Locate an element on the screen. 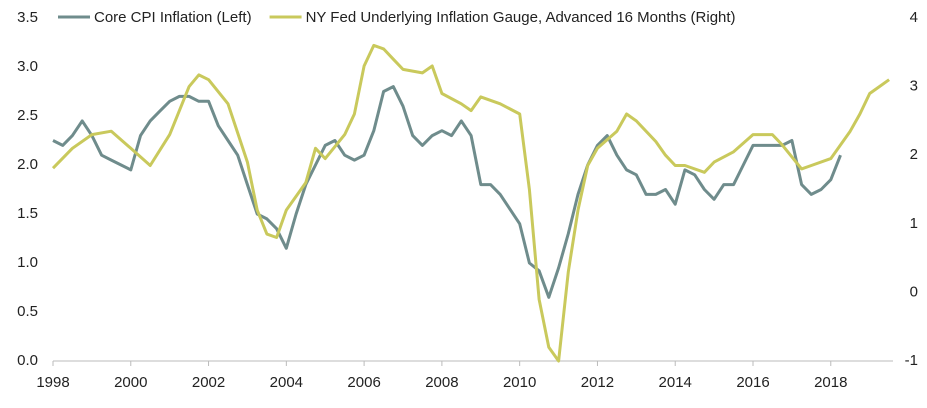  y-tick-label: 3.5 is located at coordinates (27, 17).